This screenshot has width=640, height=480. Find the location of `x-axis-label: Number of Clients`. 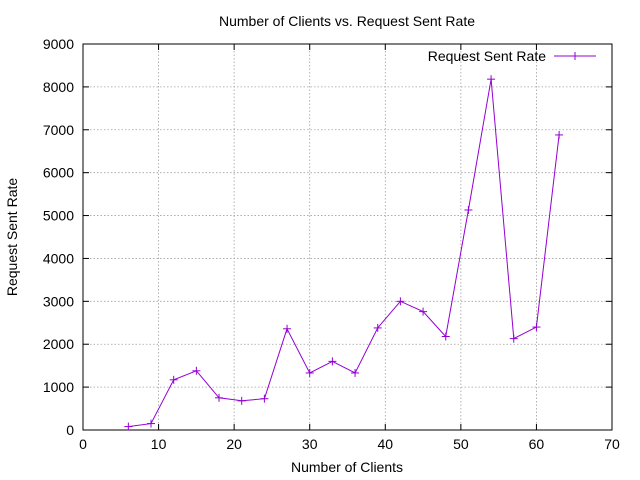

x-axis-label: Number of Clients is located at coordinates (347, 467).